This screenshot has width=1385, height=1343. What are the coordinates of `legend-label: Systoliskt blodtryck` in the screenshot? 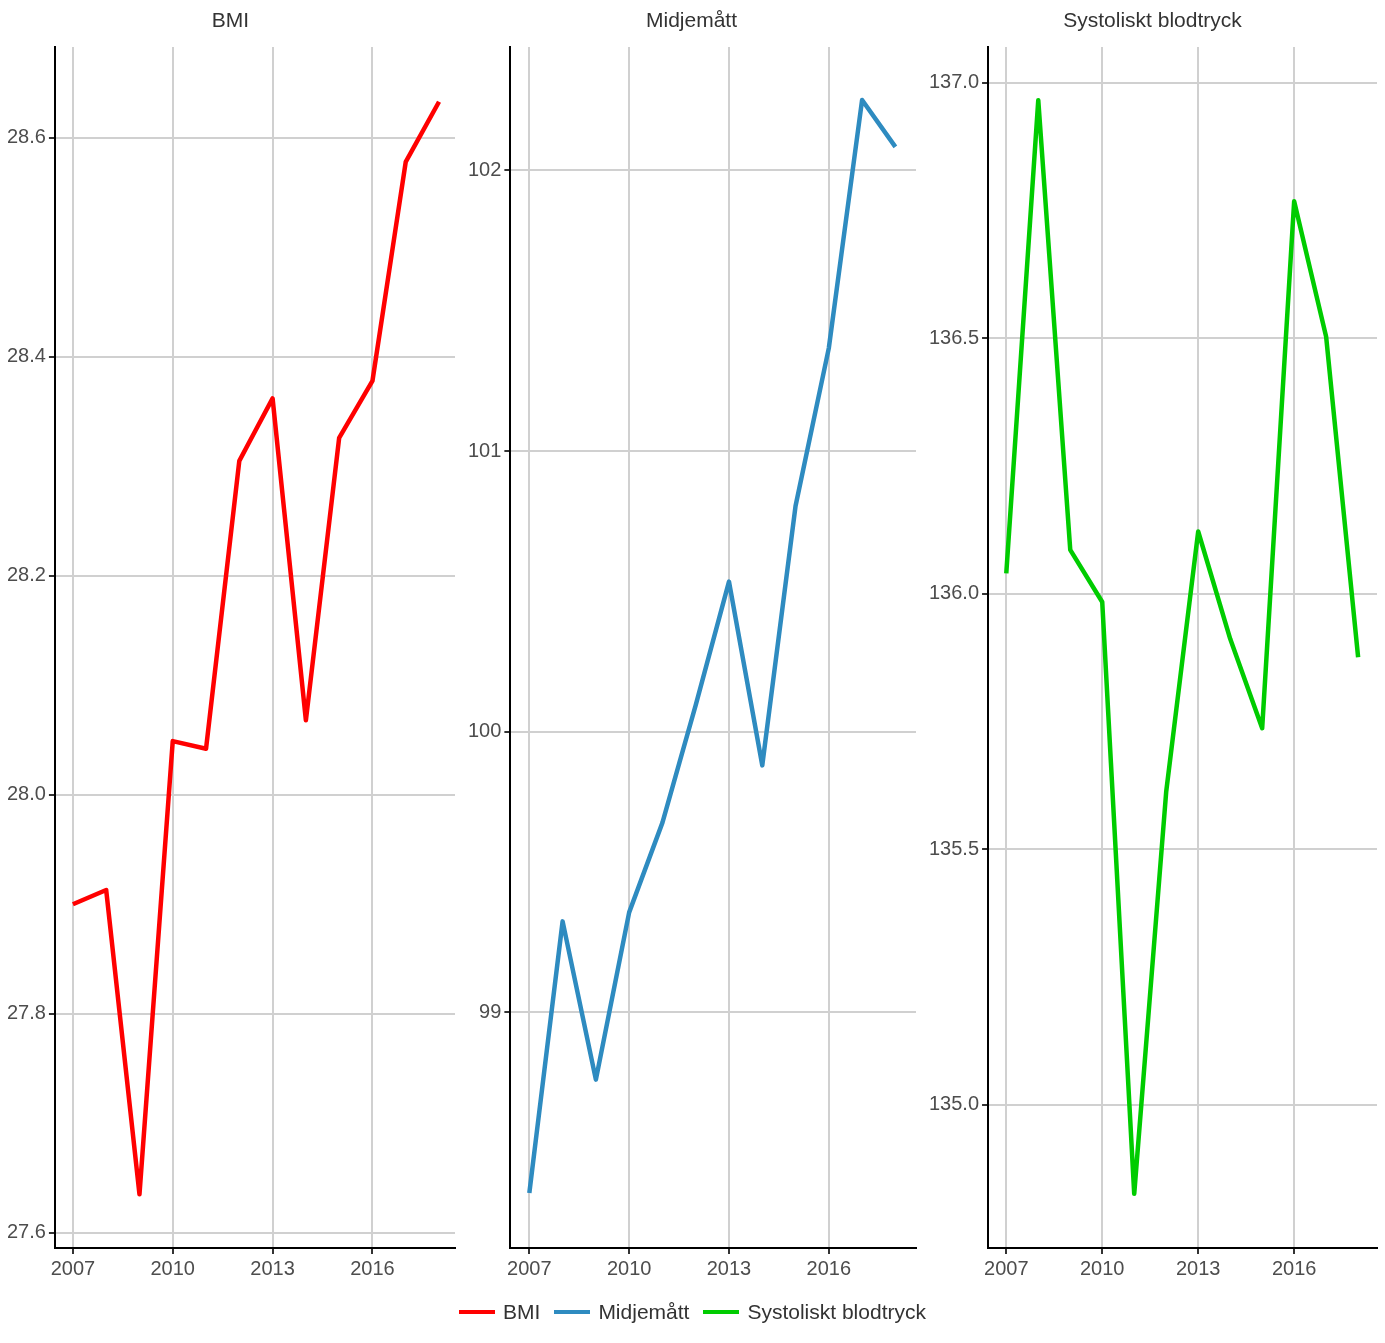 It's located at (836, 1312).